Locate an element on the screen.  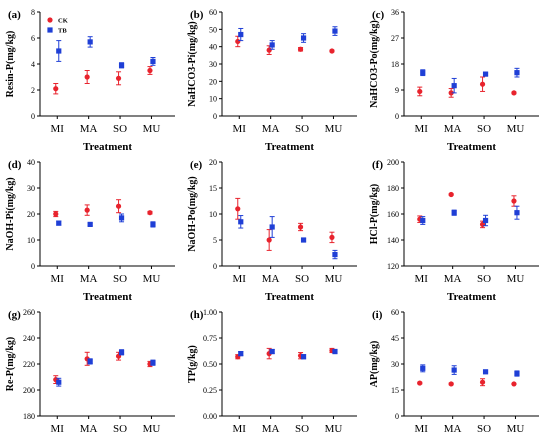
y-tick-label: 6 is located at coordinates (33, 38).